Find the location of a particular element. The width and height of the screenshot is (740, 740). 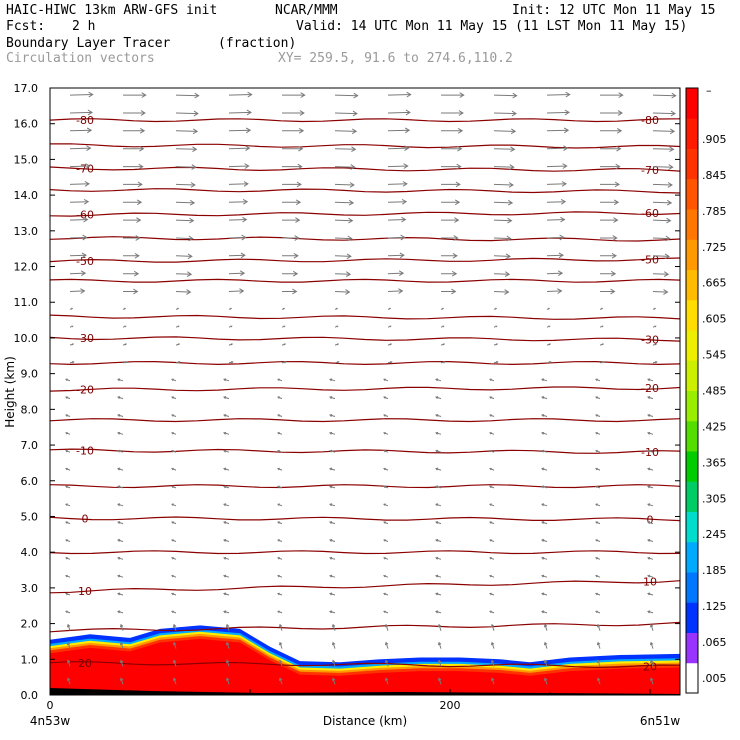

colorbar-label: .845 is located at coordinates (714, 175).